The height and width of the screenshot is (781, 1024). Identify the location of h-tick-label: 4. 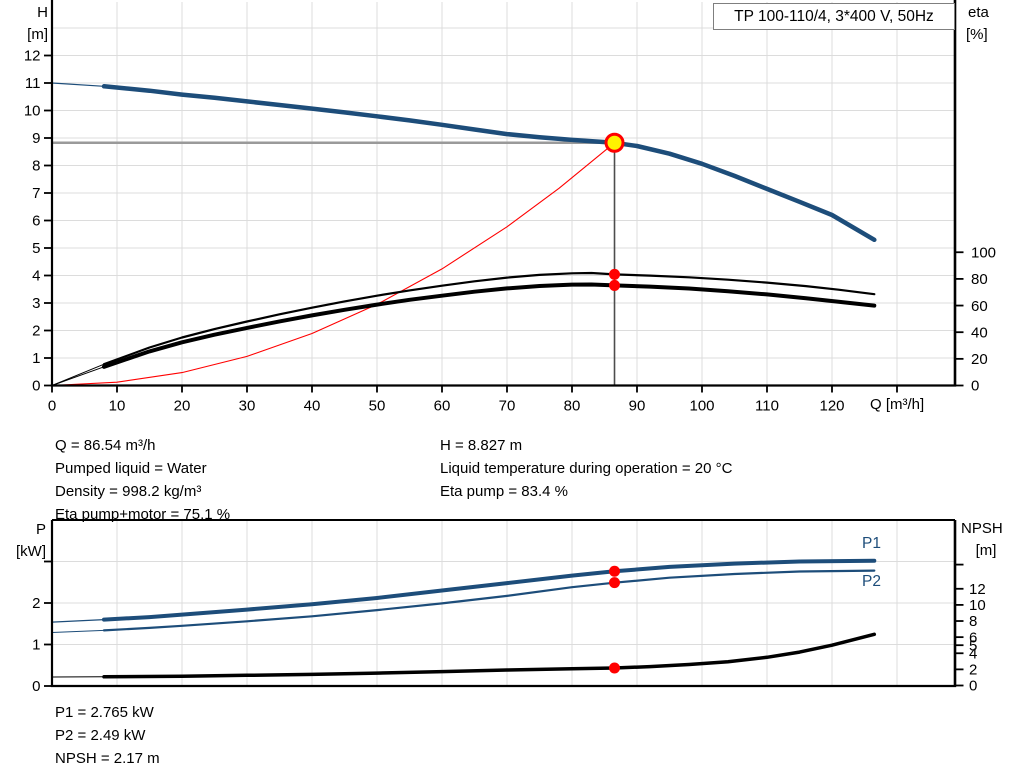
(36, 276).